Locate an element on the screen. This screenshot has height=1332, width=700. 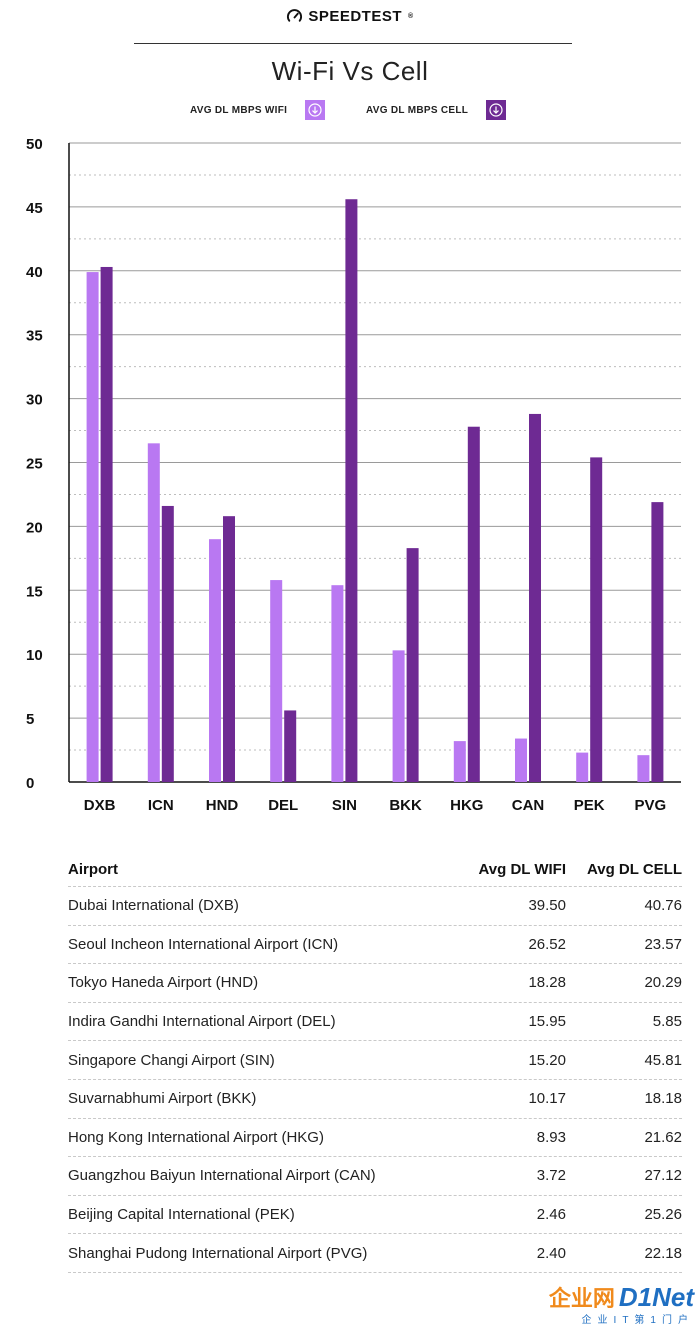
header-cell: Avg DL CELL is located at coordinates (634, 869).